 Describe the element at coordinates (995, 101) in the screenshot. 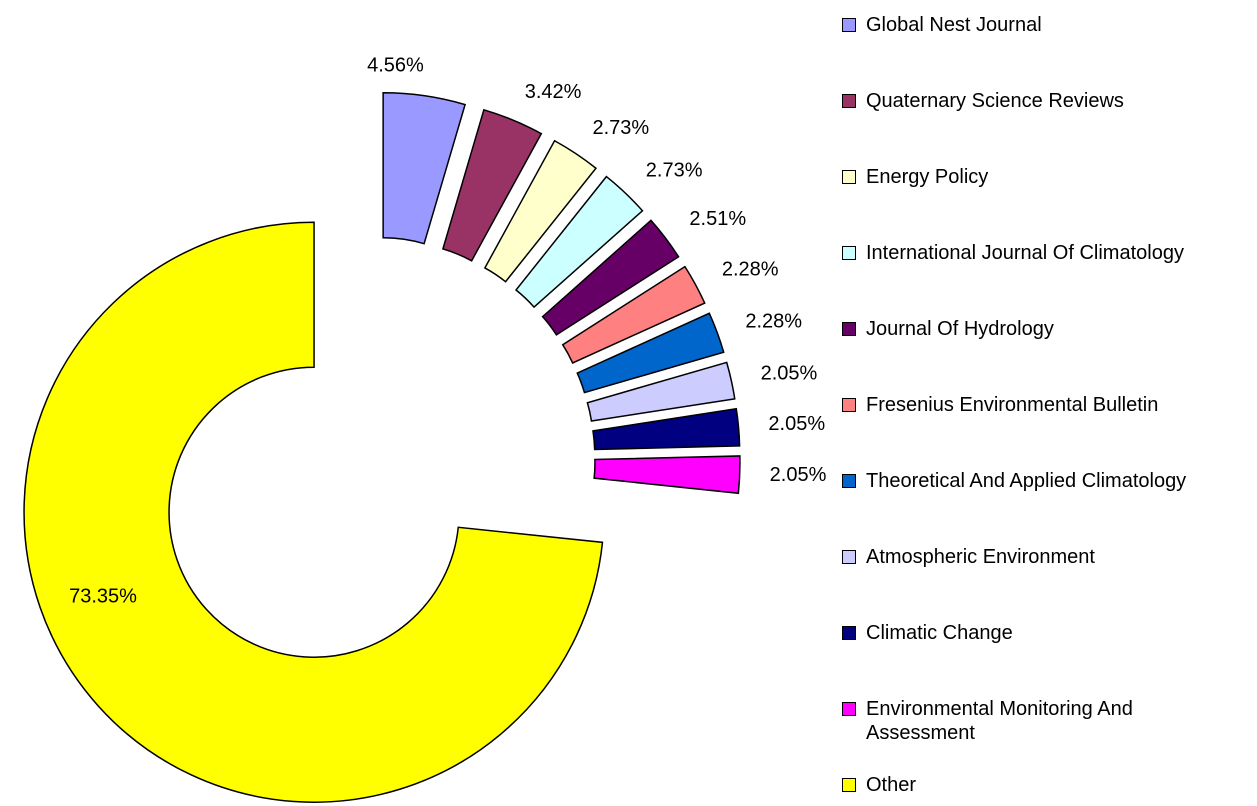

I see `legend-label: Quaternary Science Reviews` at that location.